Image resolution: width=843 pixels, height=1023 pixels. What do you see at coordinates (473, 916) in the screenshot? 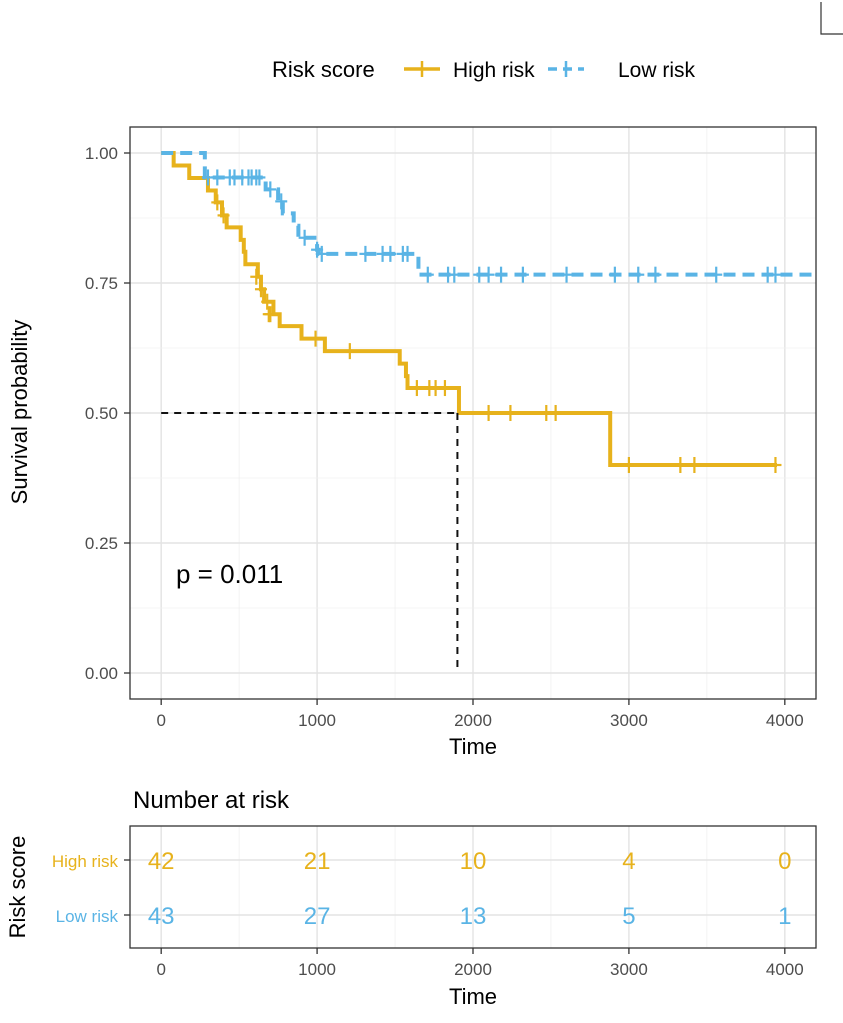
I see `risk-count-low-risk: 13` at bounding box center [473, 916].